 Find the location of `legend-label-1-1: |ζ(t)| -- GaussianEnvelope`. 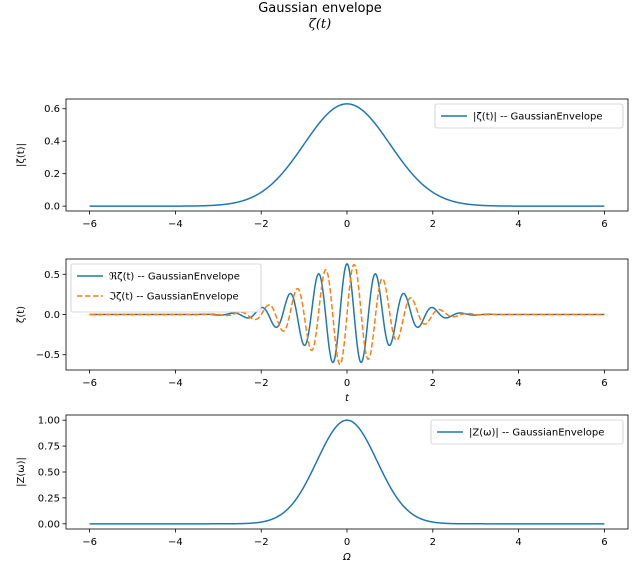

legend-label-1-1: |ζ(t)| -- GaussianEnvelope is located at coordinates (537, 117).